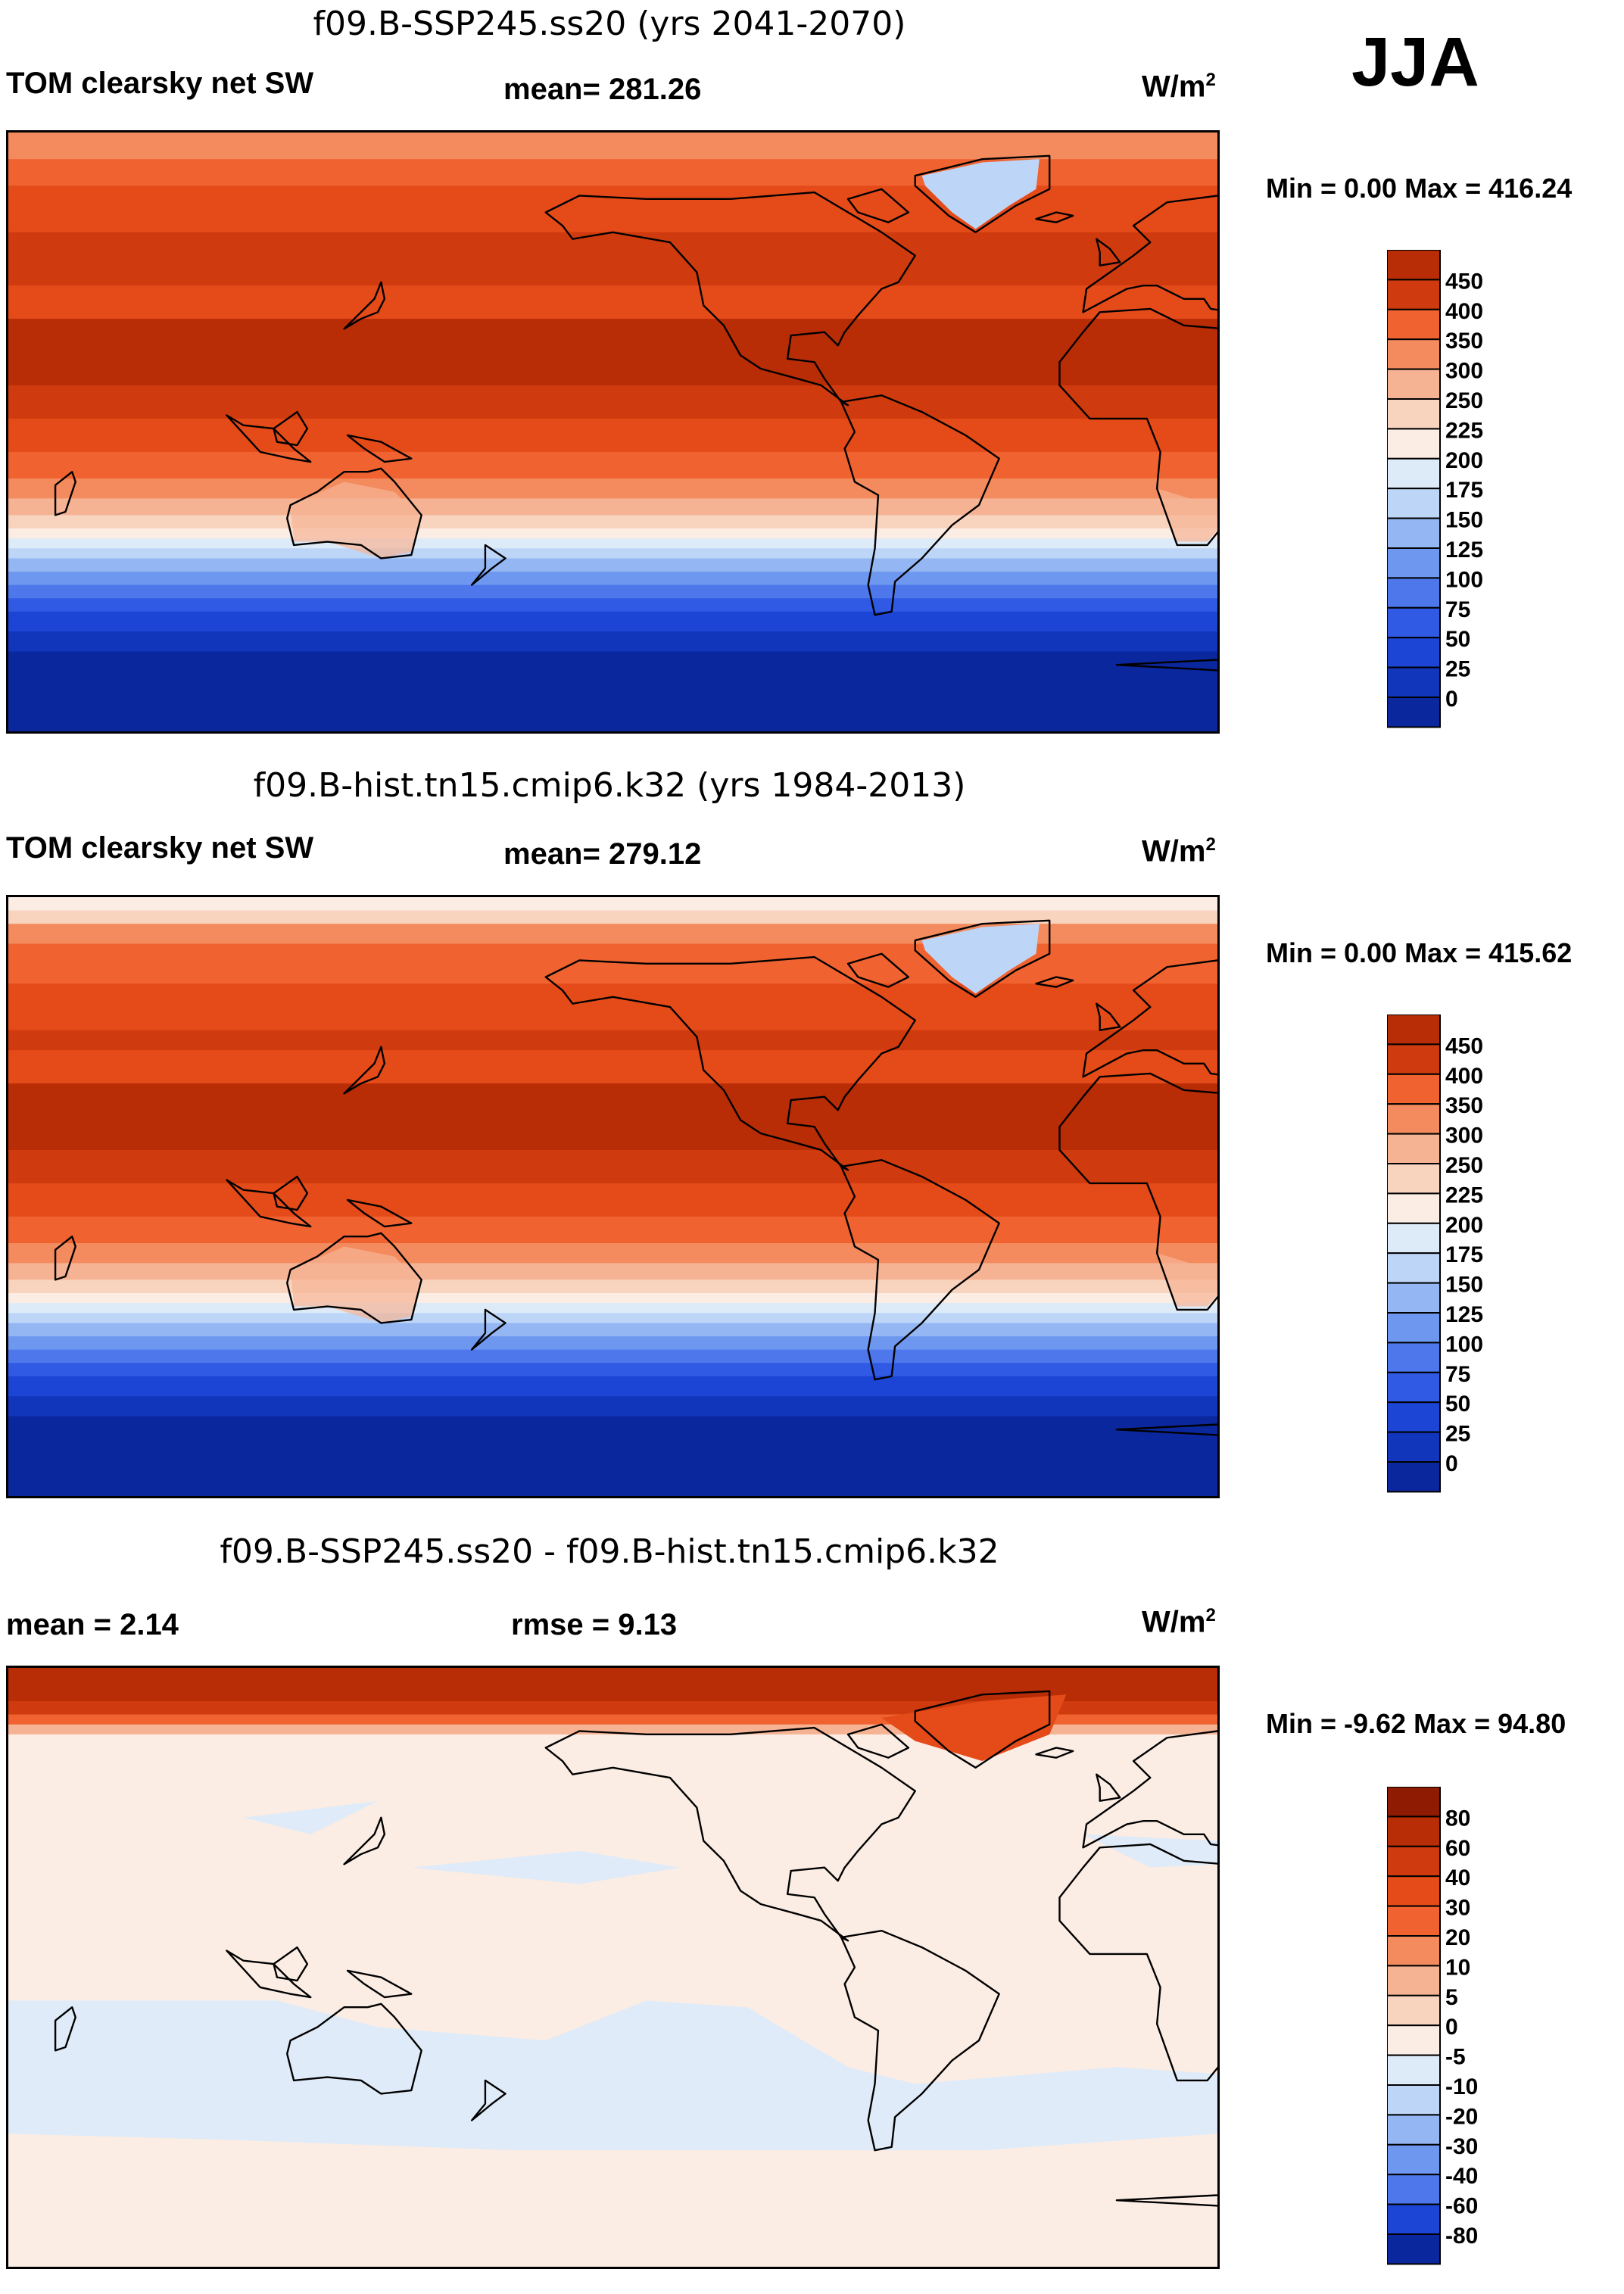 The image size is (1624, 2294). Describe the element at coordinates (1464, 460) in the screenshot. I see `colorbar-tick-label: 200` at that location.